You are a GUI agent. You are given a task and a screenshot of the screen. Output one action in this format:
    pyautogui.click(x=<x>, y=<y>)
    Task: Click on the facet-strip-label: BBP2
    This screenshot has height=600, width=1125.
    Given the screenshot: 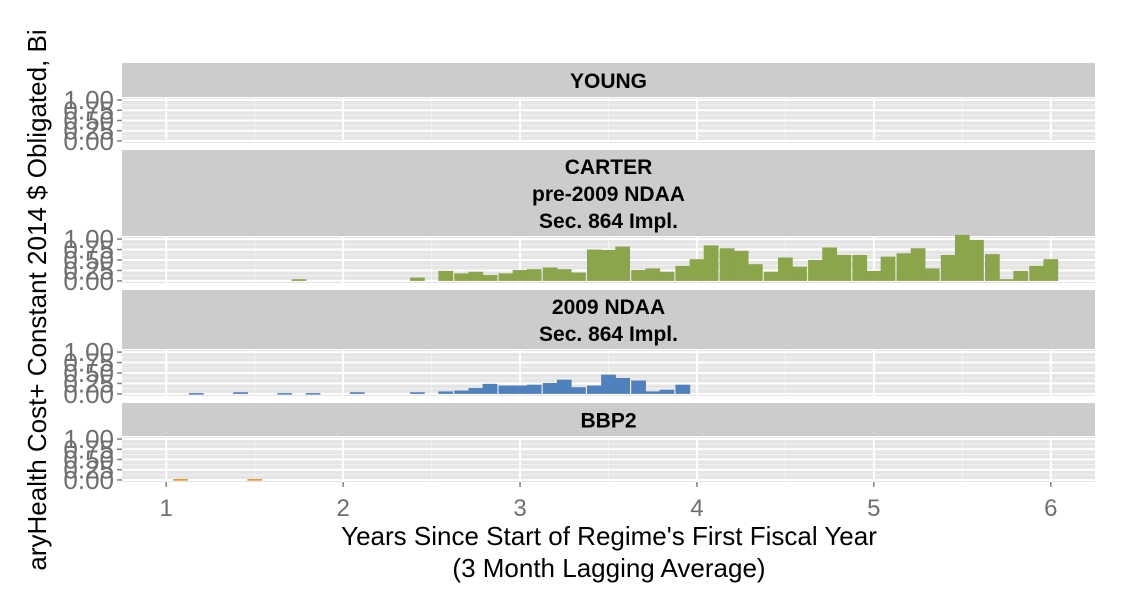 What is the action you would take?
    pyautogui.click(x=608, y=421)
    